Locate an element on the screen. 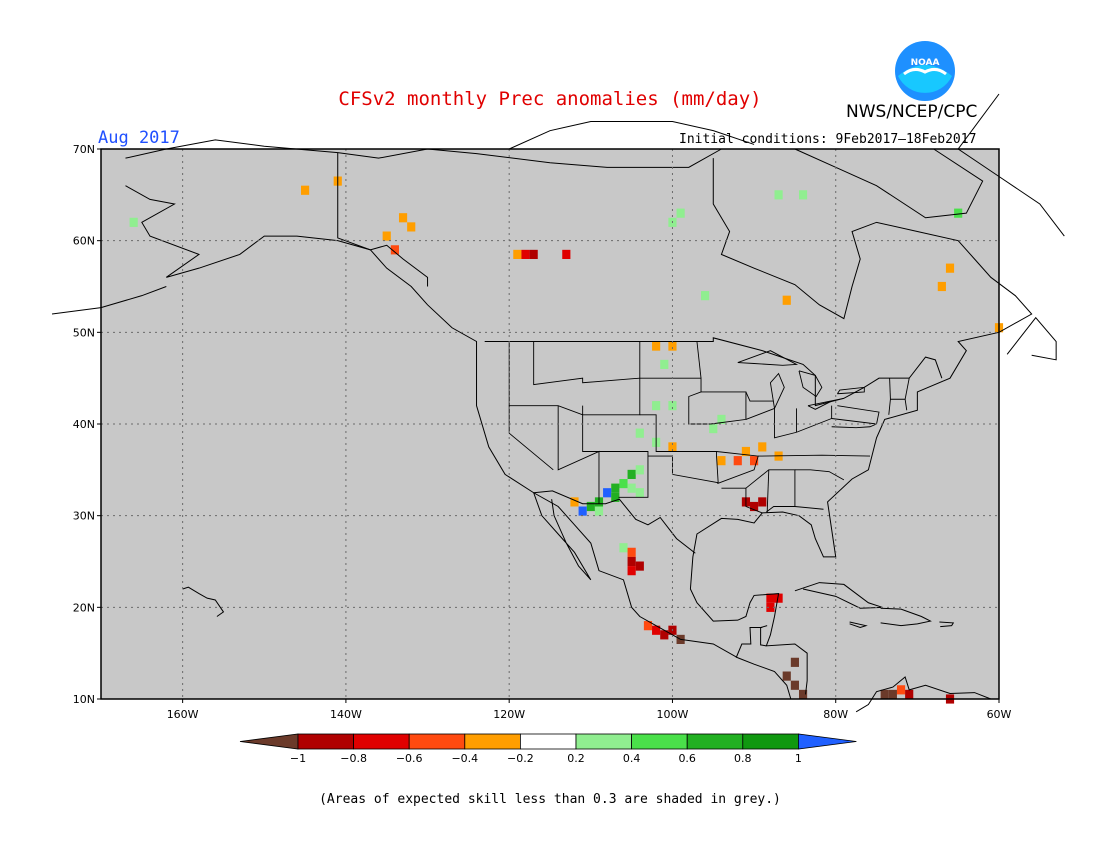  latitude-label: 20N is located at coordinates (84, 607).